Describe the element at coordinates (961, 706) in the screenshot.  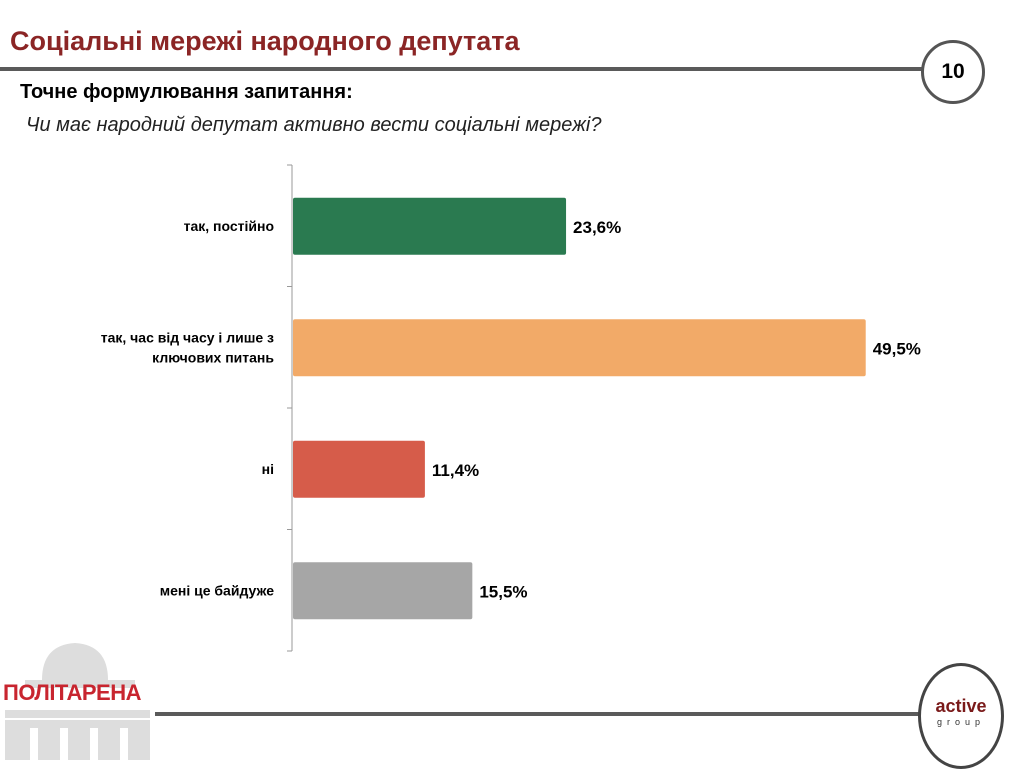
I see `logo-active: active` at that location.